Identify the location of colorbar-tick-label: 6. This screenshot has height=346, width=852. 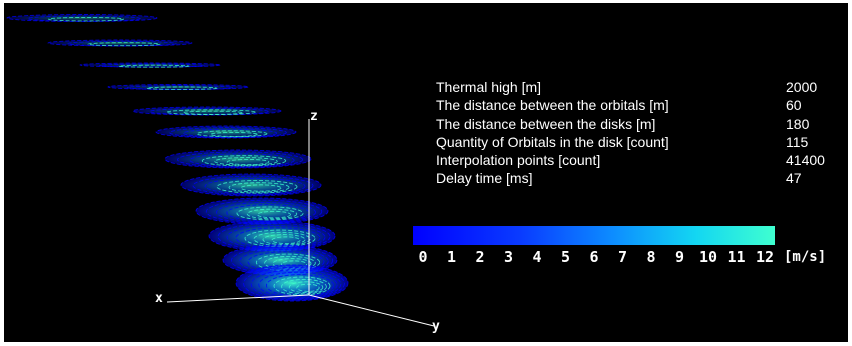
(594, 257).